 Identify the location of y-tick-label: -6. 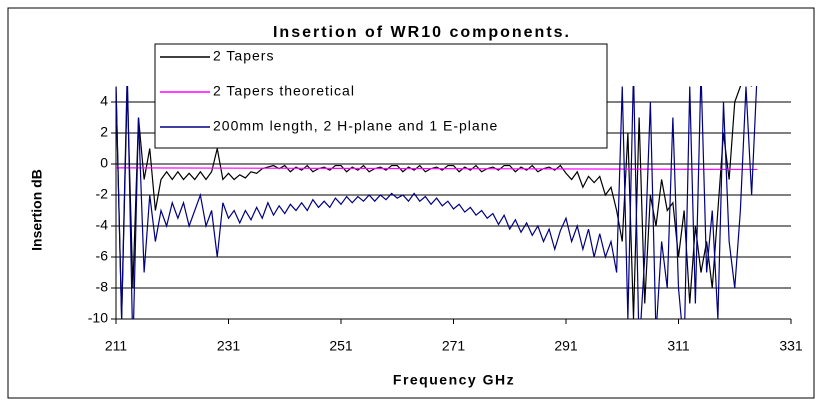
(102, 256).